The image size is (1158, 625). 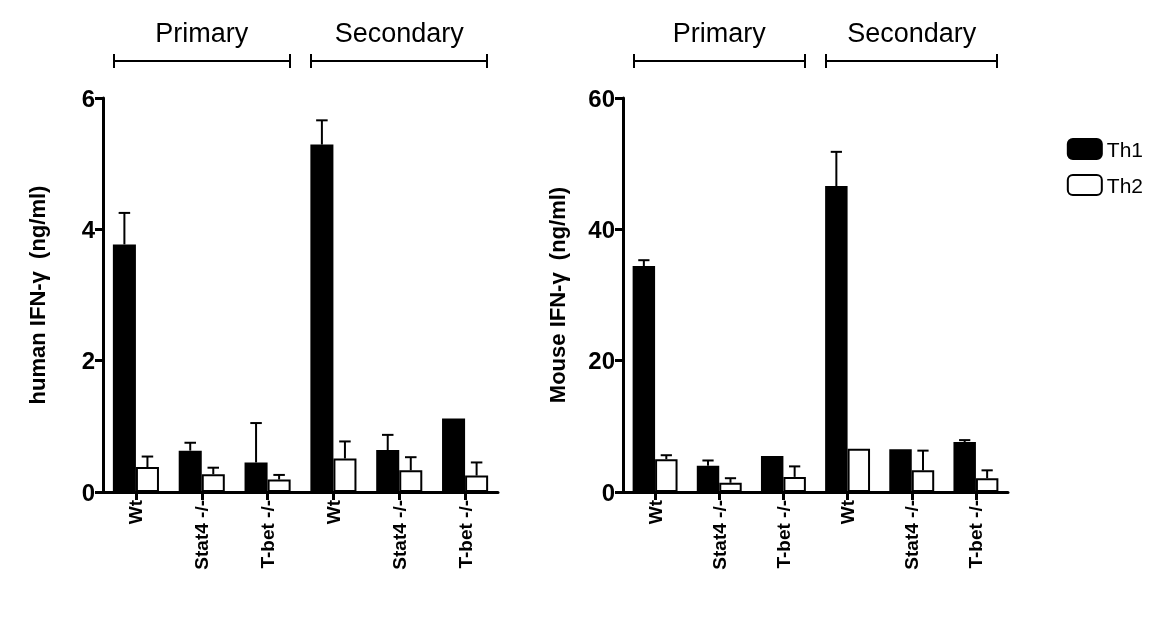 I want to click on y-tick-label: 6, so click(x=88, y=98).